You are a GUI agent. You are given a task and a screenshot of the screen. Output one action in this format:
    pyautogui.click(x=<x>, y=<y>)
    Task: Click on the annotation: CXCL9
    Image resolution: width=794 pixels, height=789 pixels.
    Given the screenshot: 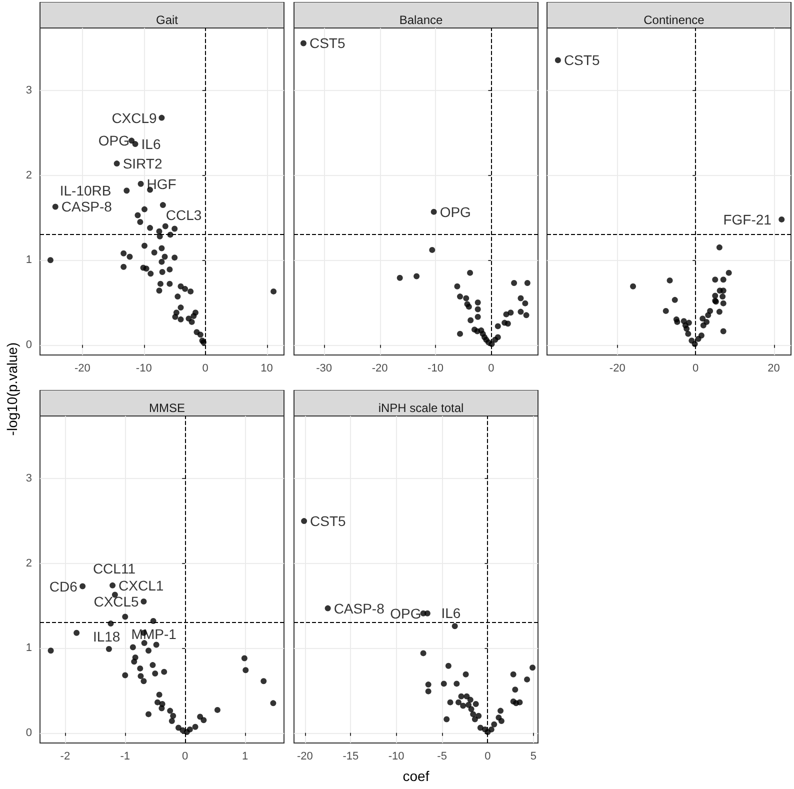 What is the action you would take?
    pyautogui.click(x=135, y=118)
    